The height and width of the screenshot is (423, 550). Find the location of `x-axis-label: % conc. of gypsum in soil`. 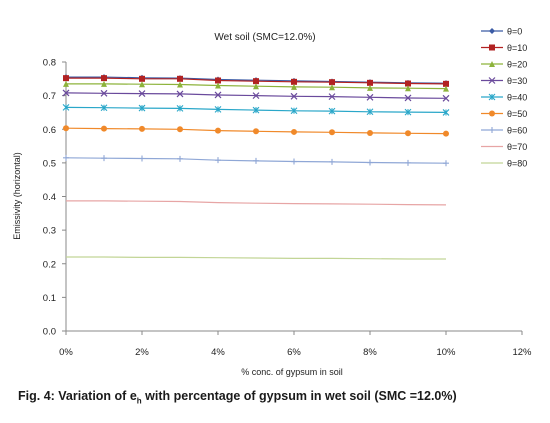

x-axis-label: % conc. of gypsum in soil is located at coordinates (292, 372).